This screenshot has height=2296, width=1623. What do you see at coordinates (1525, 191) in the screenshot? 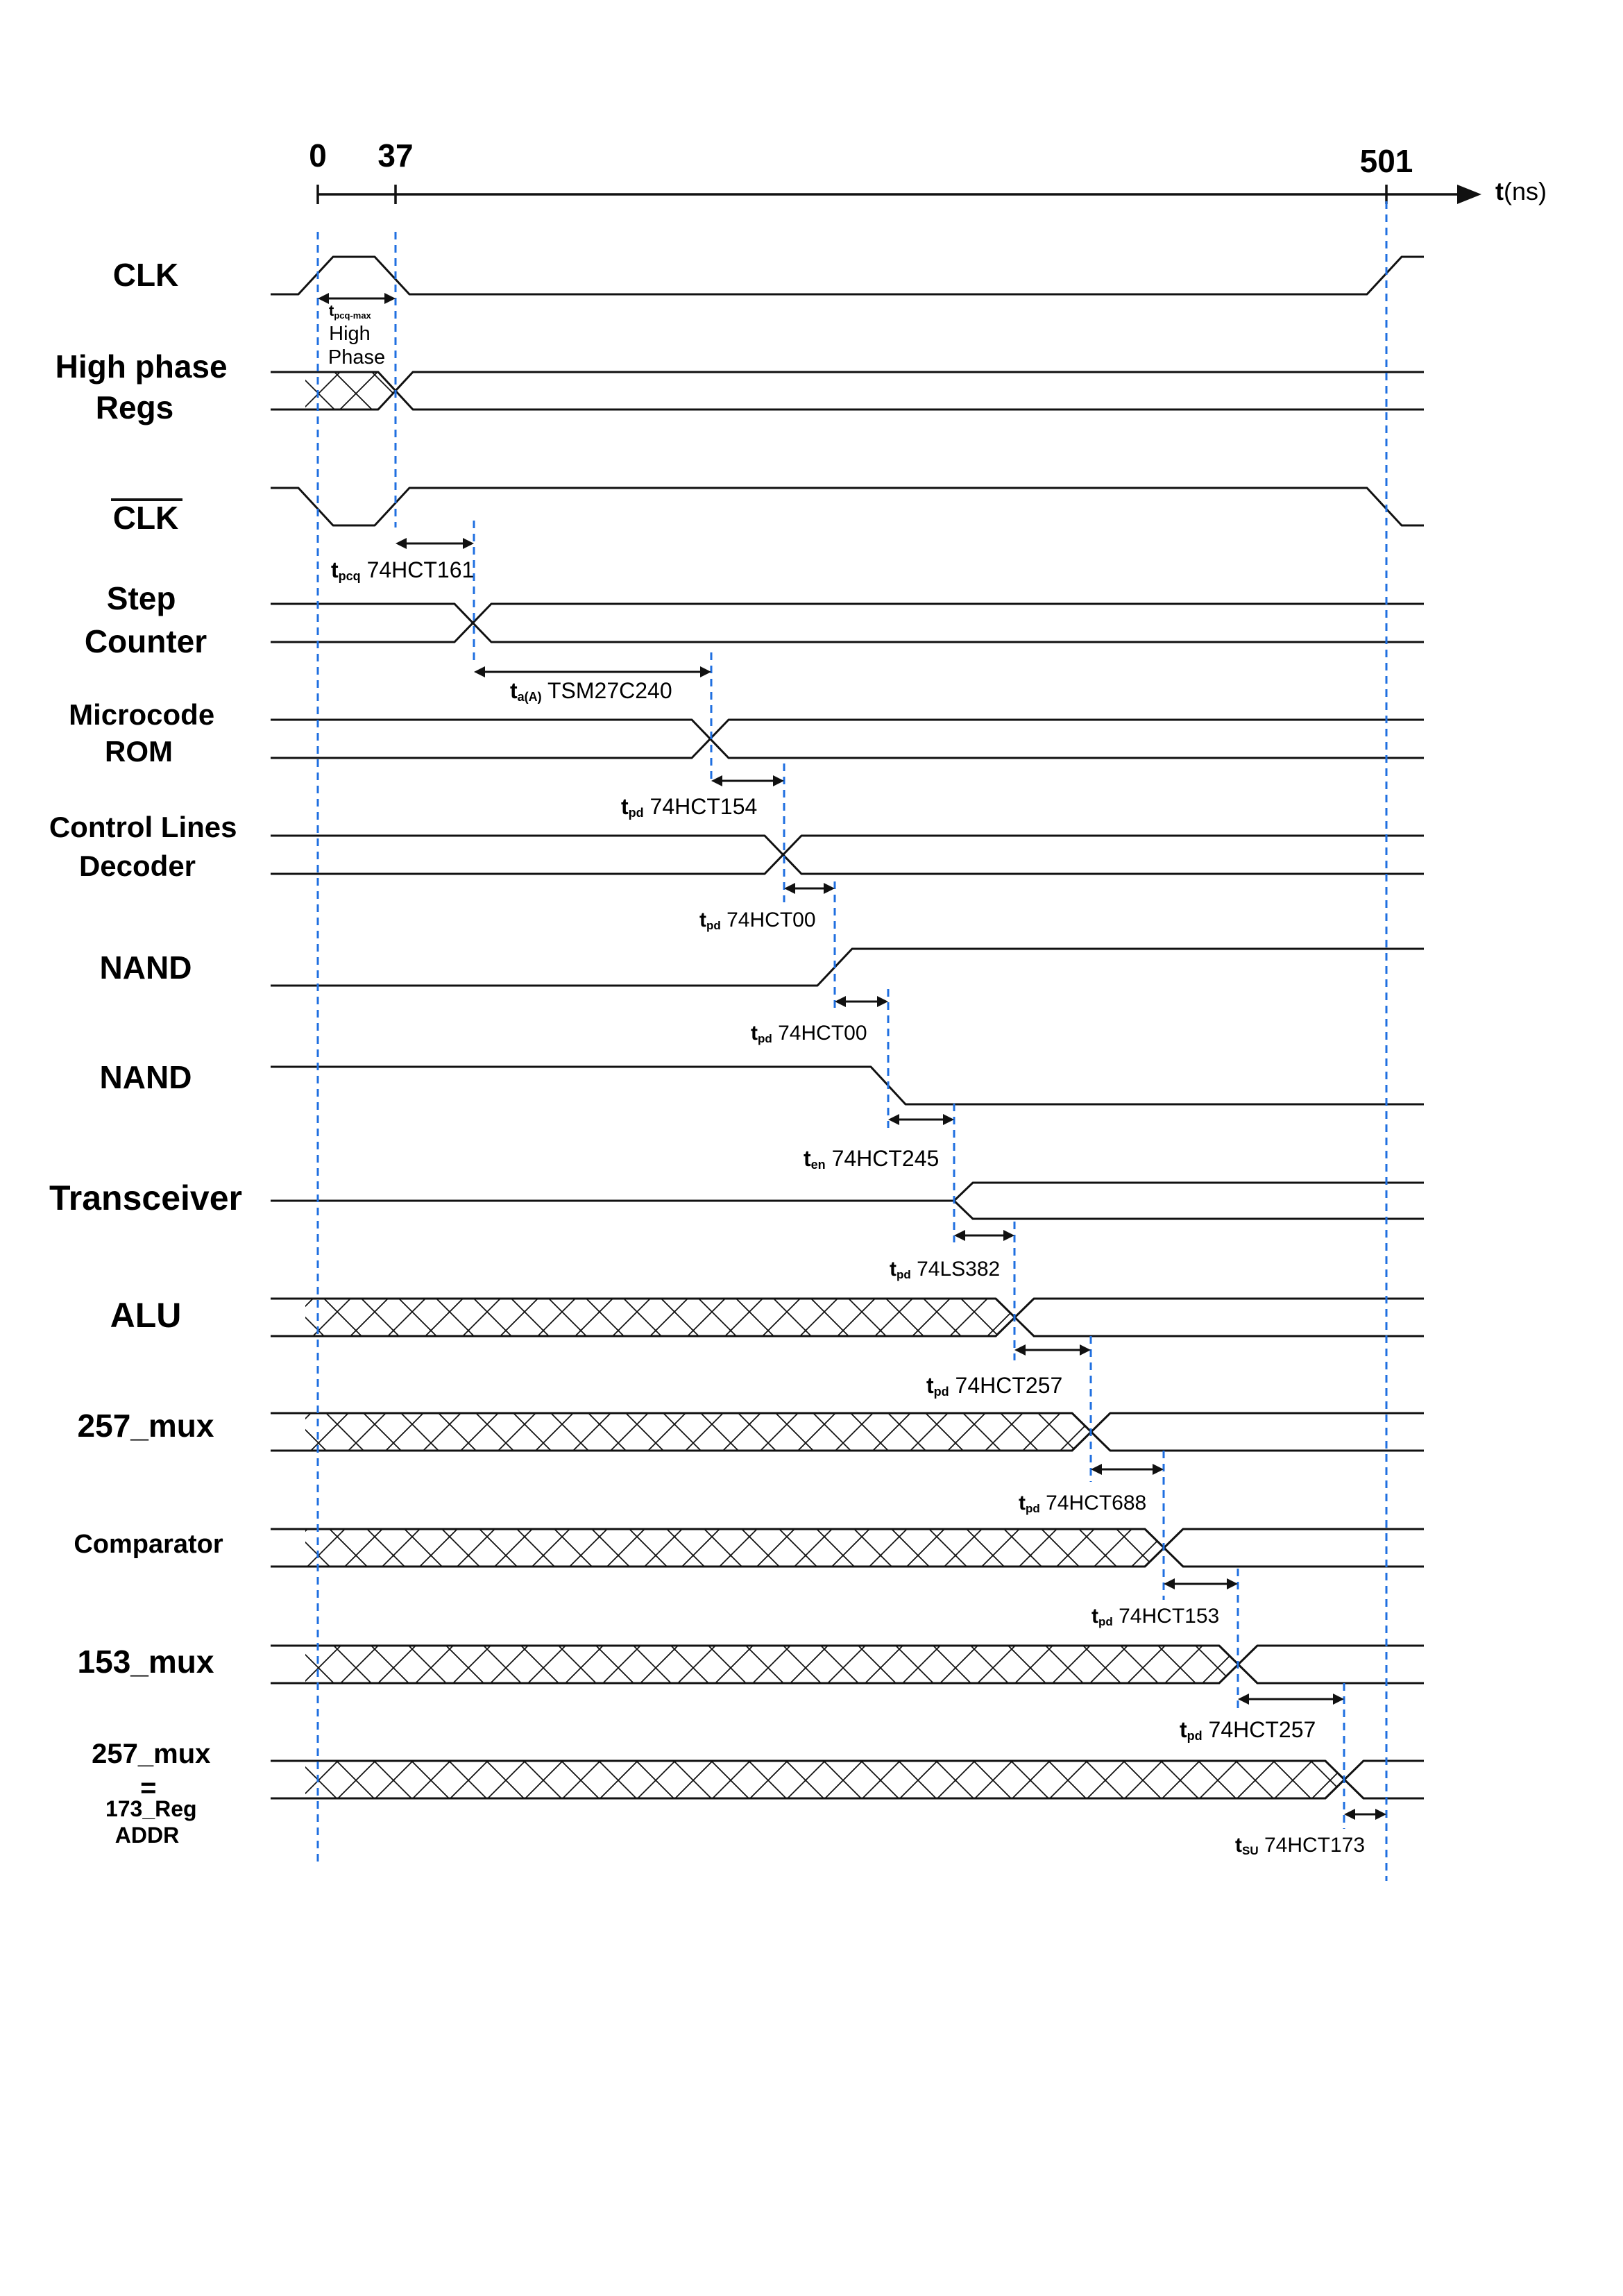
I see `axis-label-unit: (ns)` at bounding box center [1525, 191].